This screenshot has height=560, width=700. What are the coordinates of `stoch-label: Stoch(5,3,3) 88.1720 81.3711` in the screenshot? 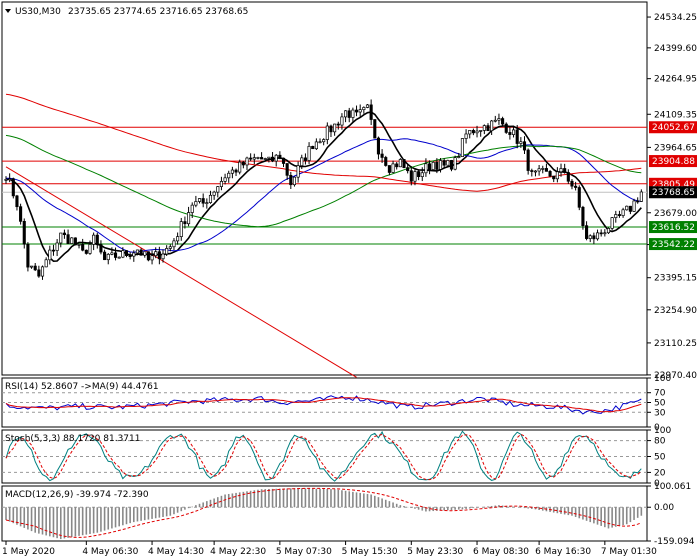 It's located at (72, 439).